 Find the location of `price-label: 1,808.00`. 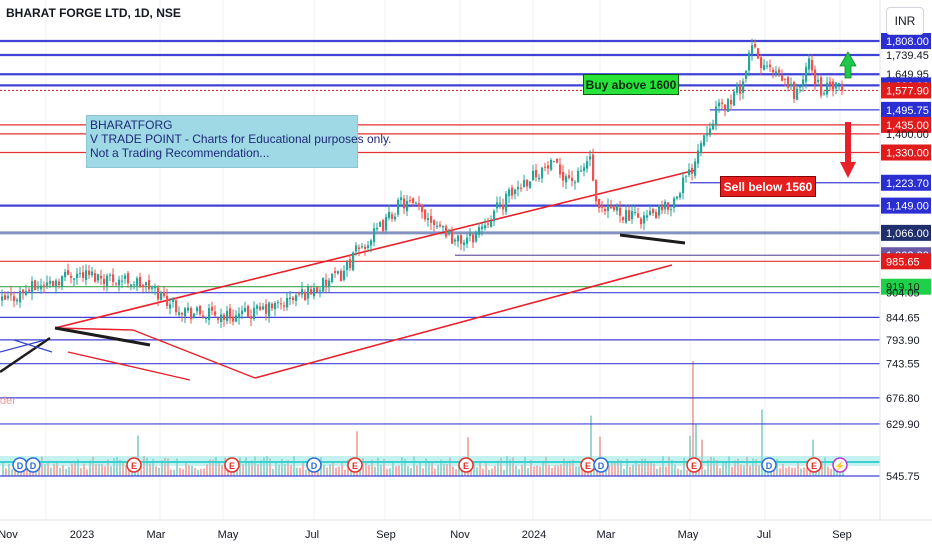

price-label: 1,808.00 is located at coordinates (907, 42).